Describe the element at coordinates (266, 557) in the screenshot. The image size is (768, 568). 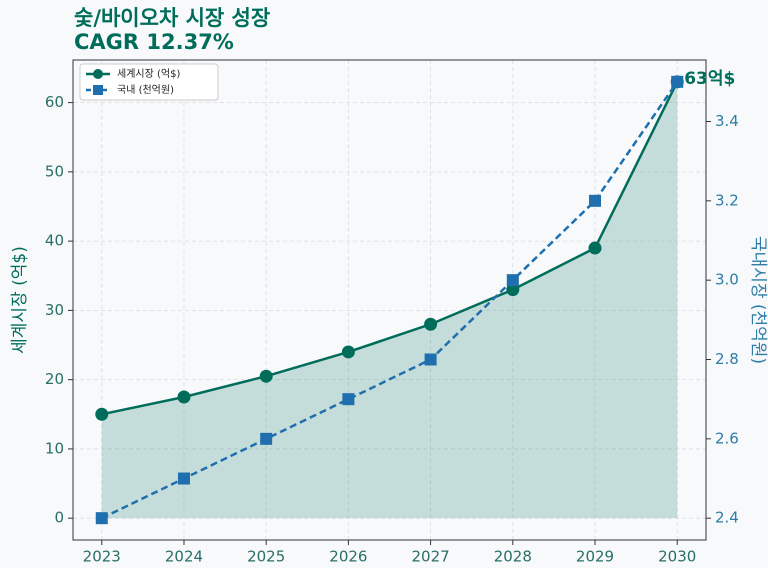
I see `x-tick-label: 2025` at that location.